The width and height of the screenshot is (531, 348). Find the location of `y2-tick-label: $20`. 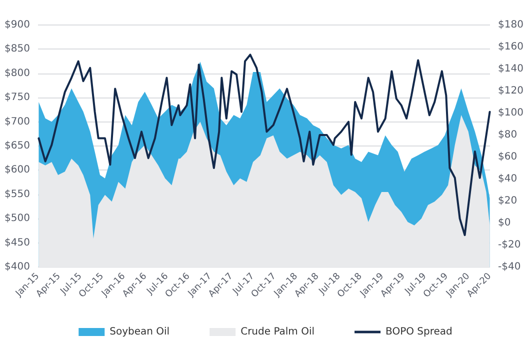

y2-tick-label: $20 is located at coordinates (508, 201).